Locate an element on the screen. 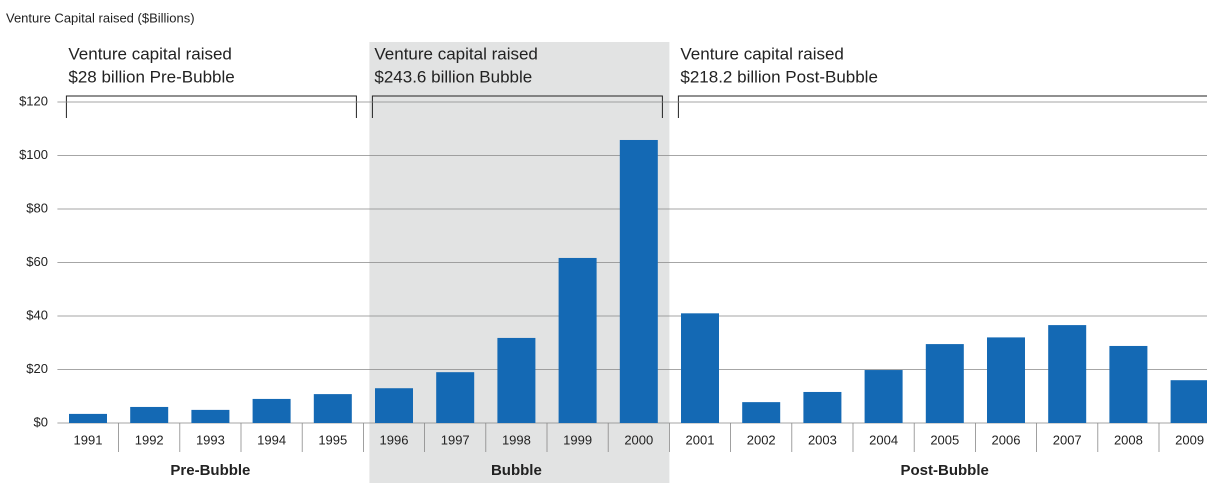 The image size is (1207, 483). x-tick-label: 1993 is located at coordinates (210, 439).